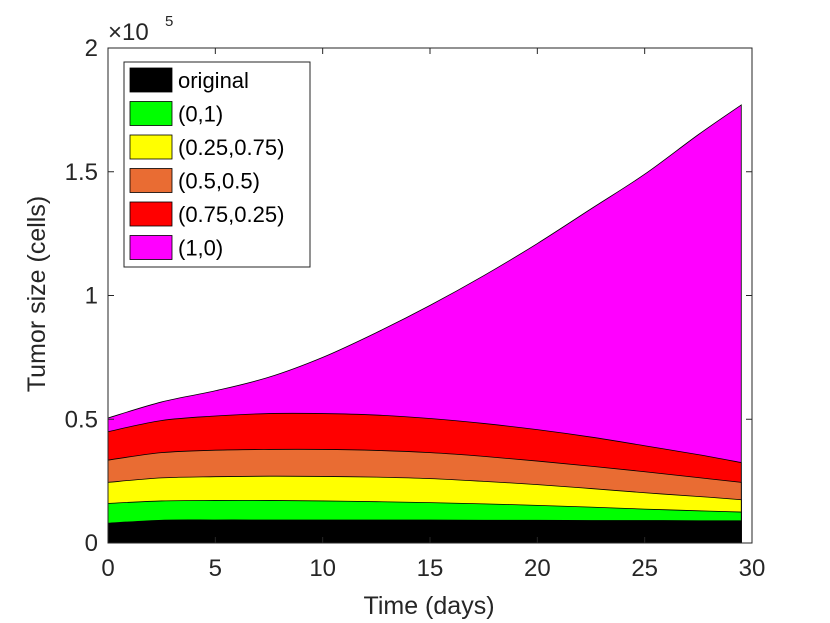 Image resolution: width=830 pixels, height=623 pixels. I want to click on y-axis-multiplier: ×10 5, so click(140, 29).